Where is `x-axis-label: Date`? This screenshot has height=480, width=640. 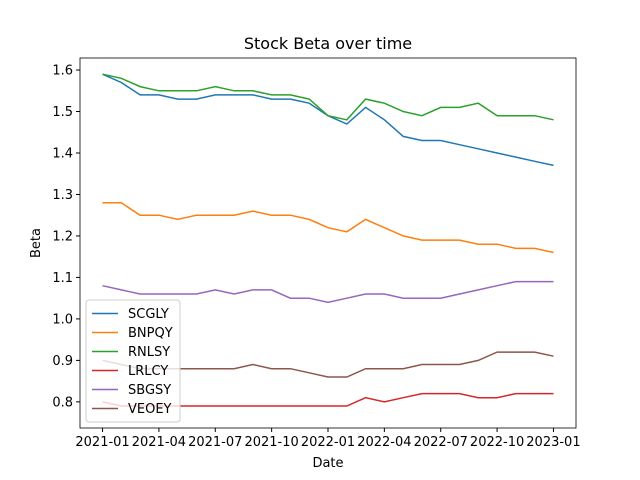 x-axis-label: Date is located at coordinates (327, 463).